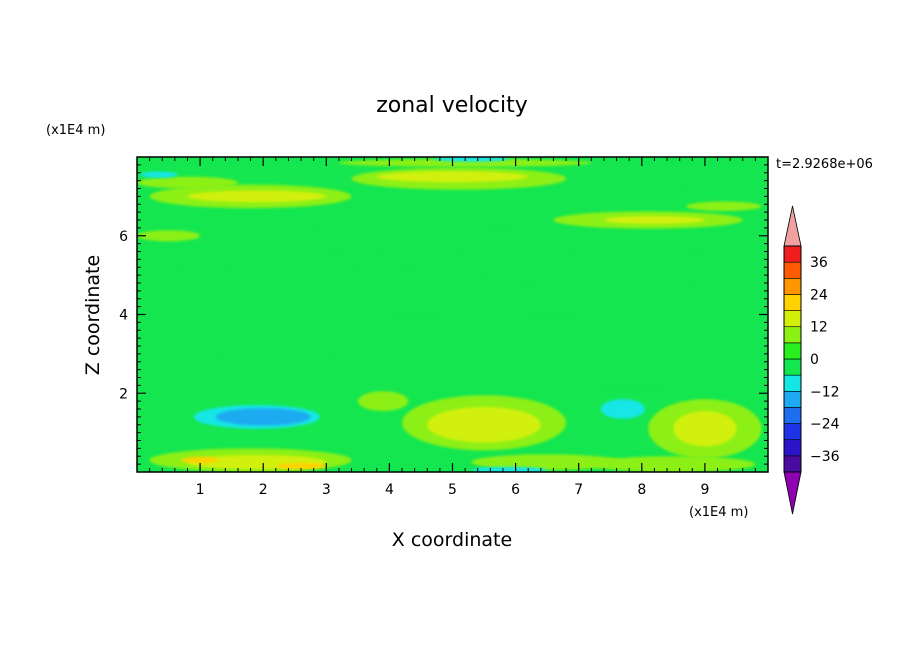 The image size is (904, 658). I want to click on y-tick-label: 4, so click(123, 316).